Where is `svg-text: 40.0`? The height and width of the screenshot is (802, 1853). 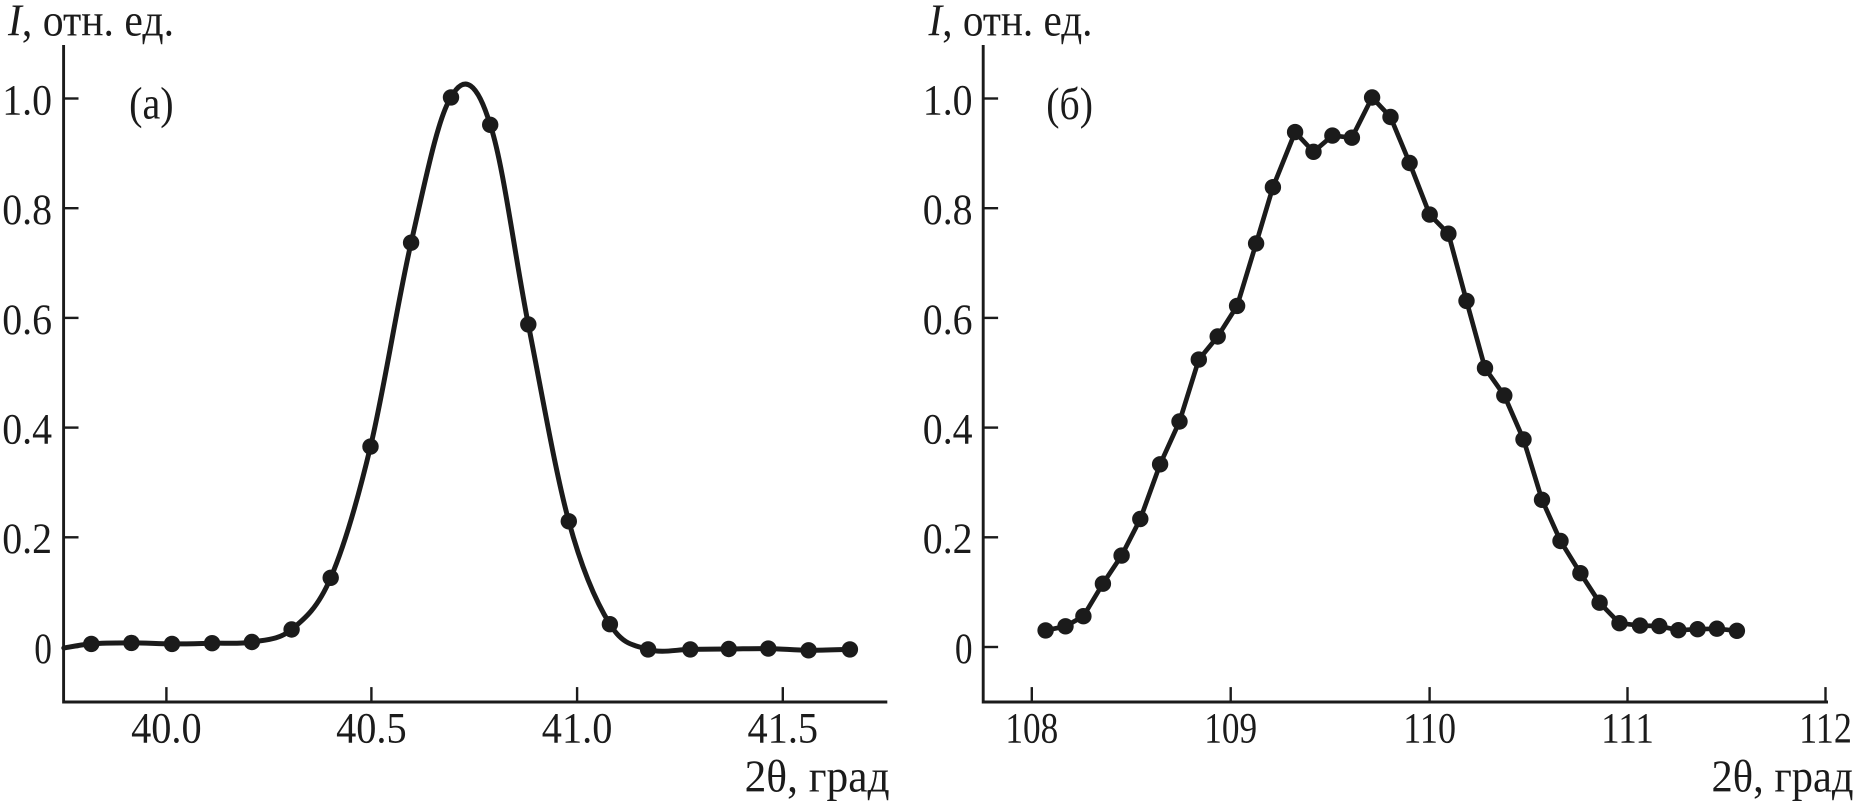 svg-text: 40.0 is located at coordinates (166, 728).